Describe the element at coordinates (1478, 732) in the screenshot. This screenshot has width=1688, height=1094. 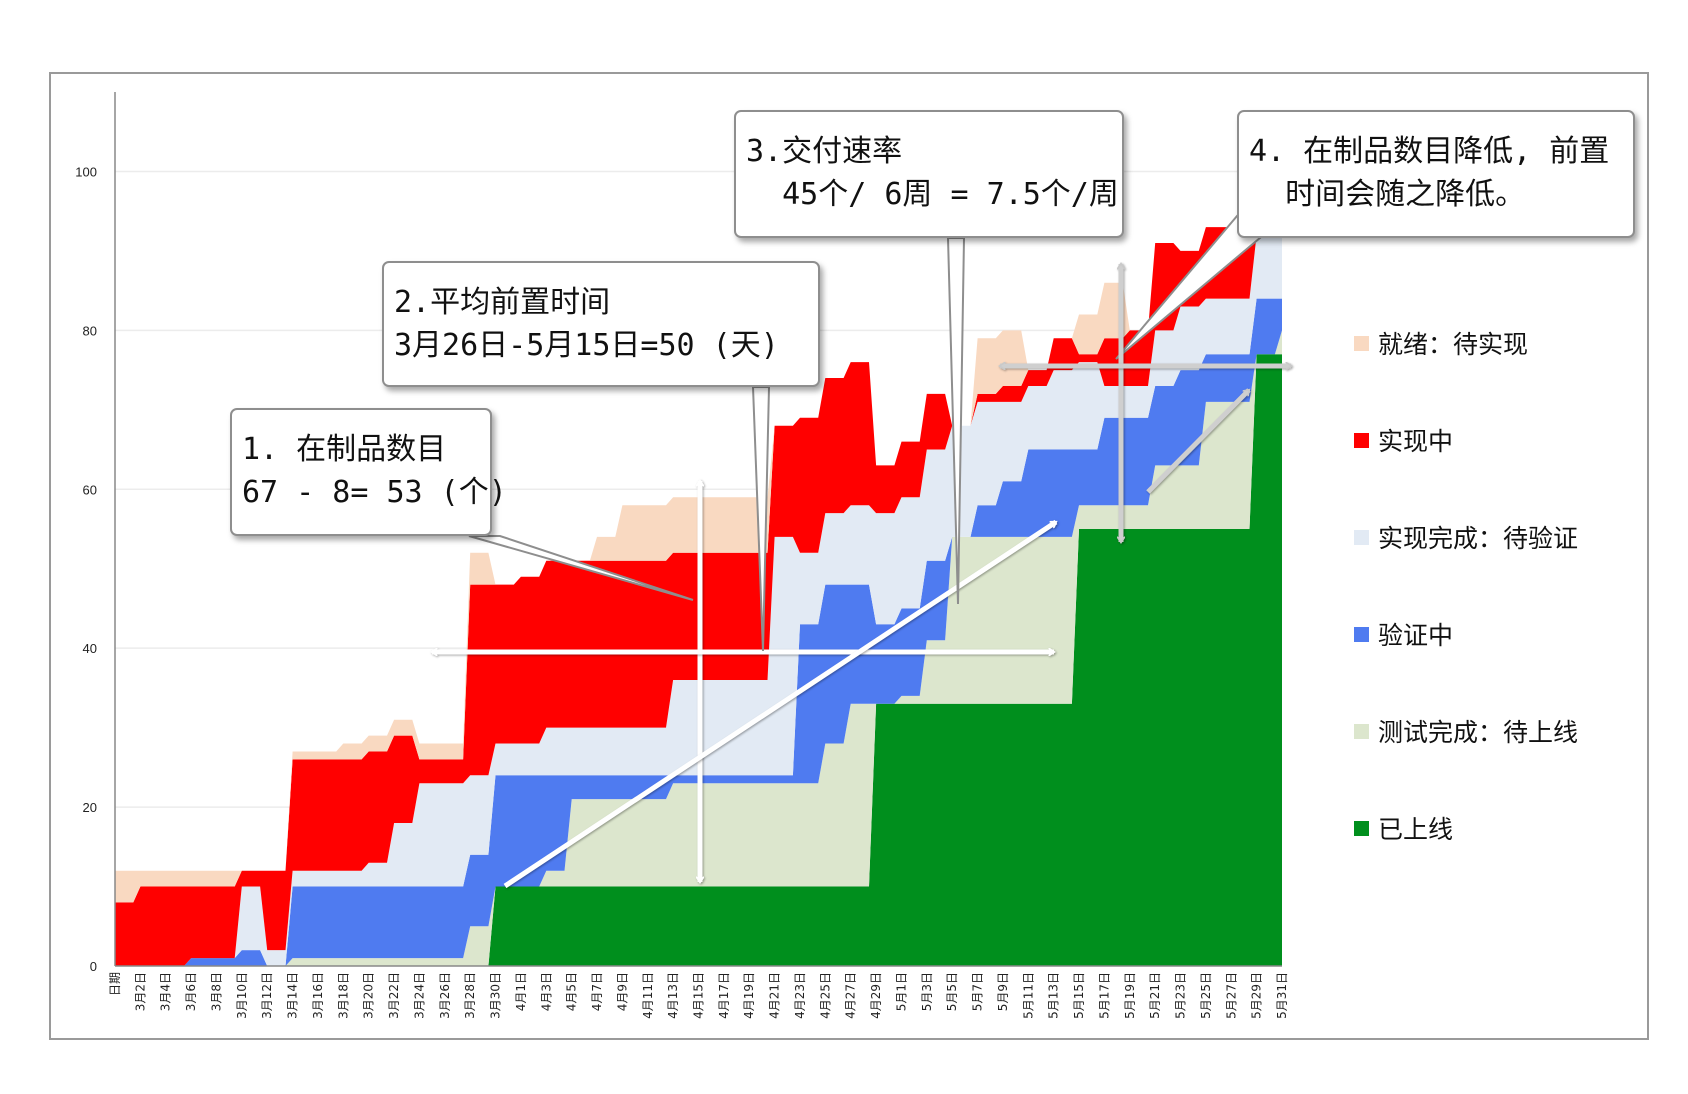
I see `legend-label-4: 测试完成：待上线` at that location.